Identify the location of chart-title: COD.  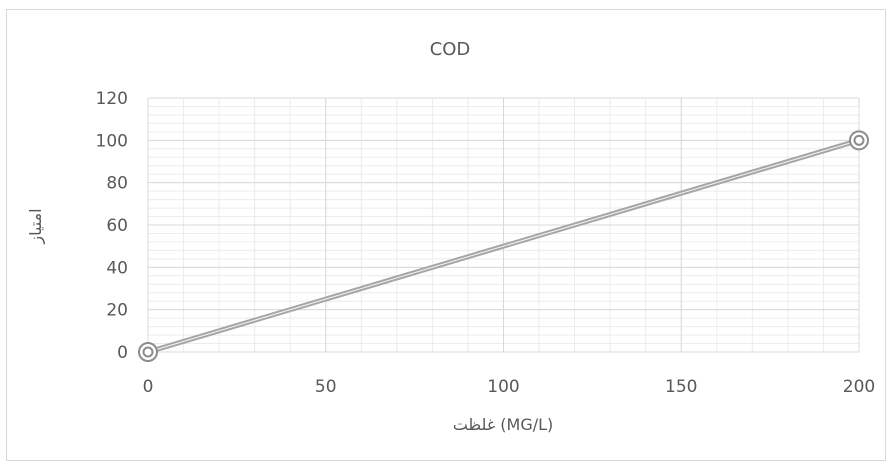
(450, 49).